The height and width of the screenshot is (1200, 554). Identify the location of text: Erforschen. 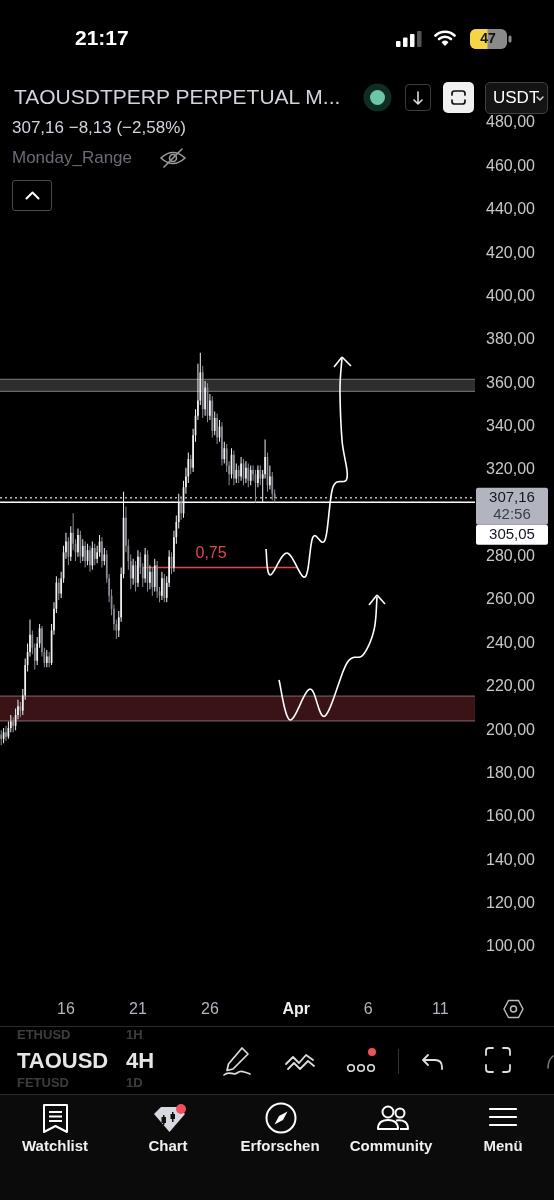
(280, 1146).